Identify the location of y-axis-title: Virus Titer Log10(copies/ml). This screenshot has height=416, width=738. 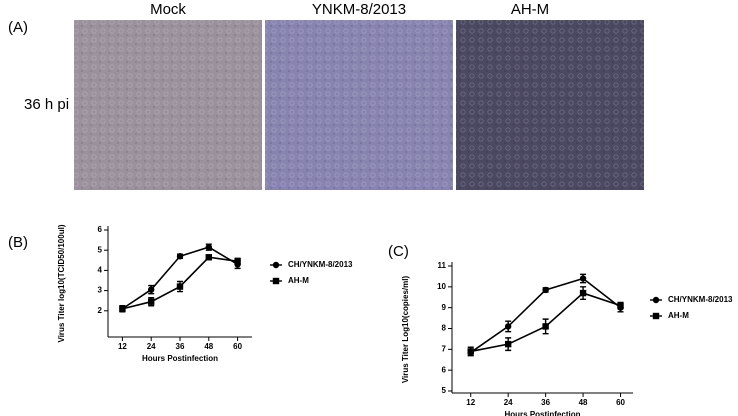
(405, 330).